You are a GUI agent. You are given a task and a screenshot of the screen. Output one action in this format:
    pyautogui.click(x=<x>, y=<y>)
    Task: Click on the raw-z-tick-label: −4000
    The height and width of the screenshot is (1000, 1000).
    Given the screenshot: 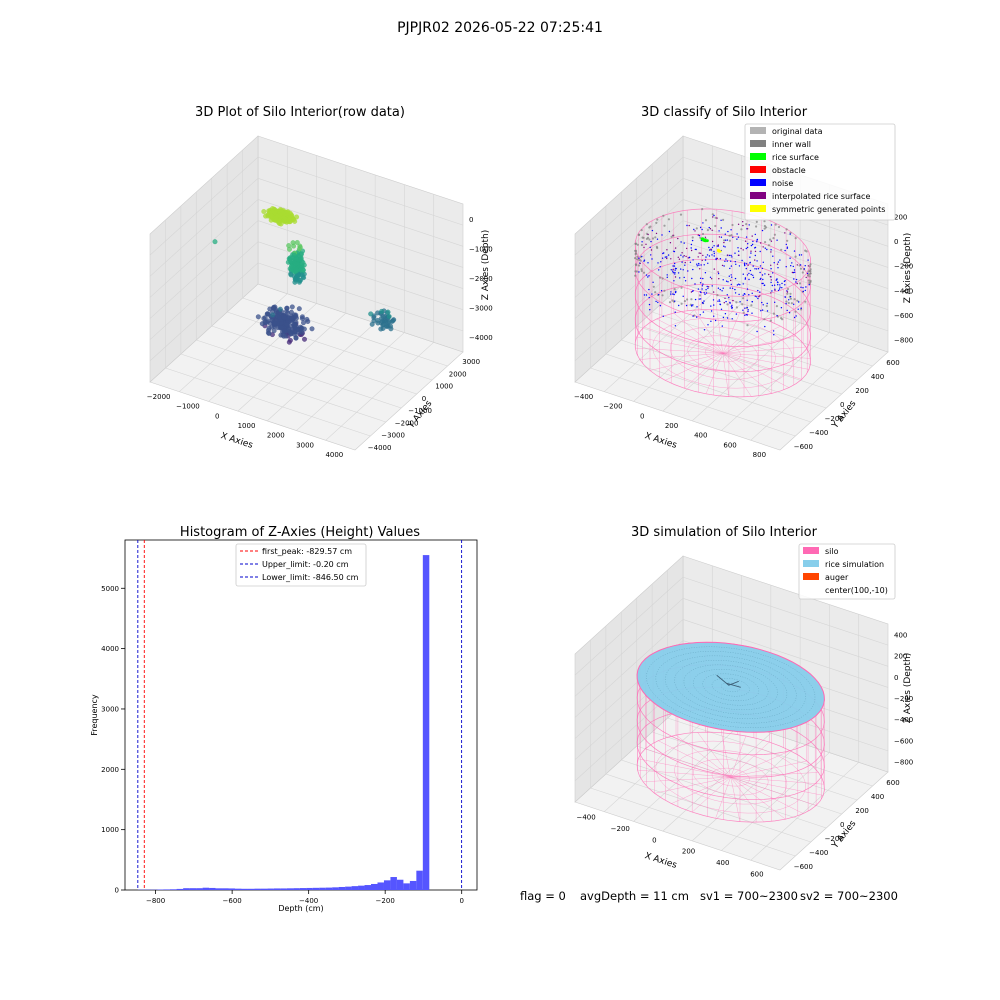 What is the action you would take?
    pyautogui.click(x=481, y=338)
    